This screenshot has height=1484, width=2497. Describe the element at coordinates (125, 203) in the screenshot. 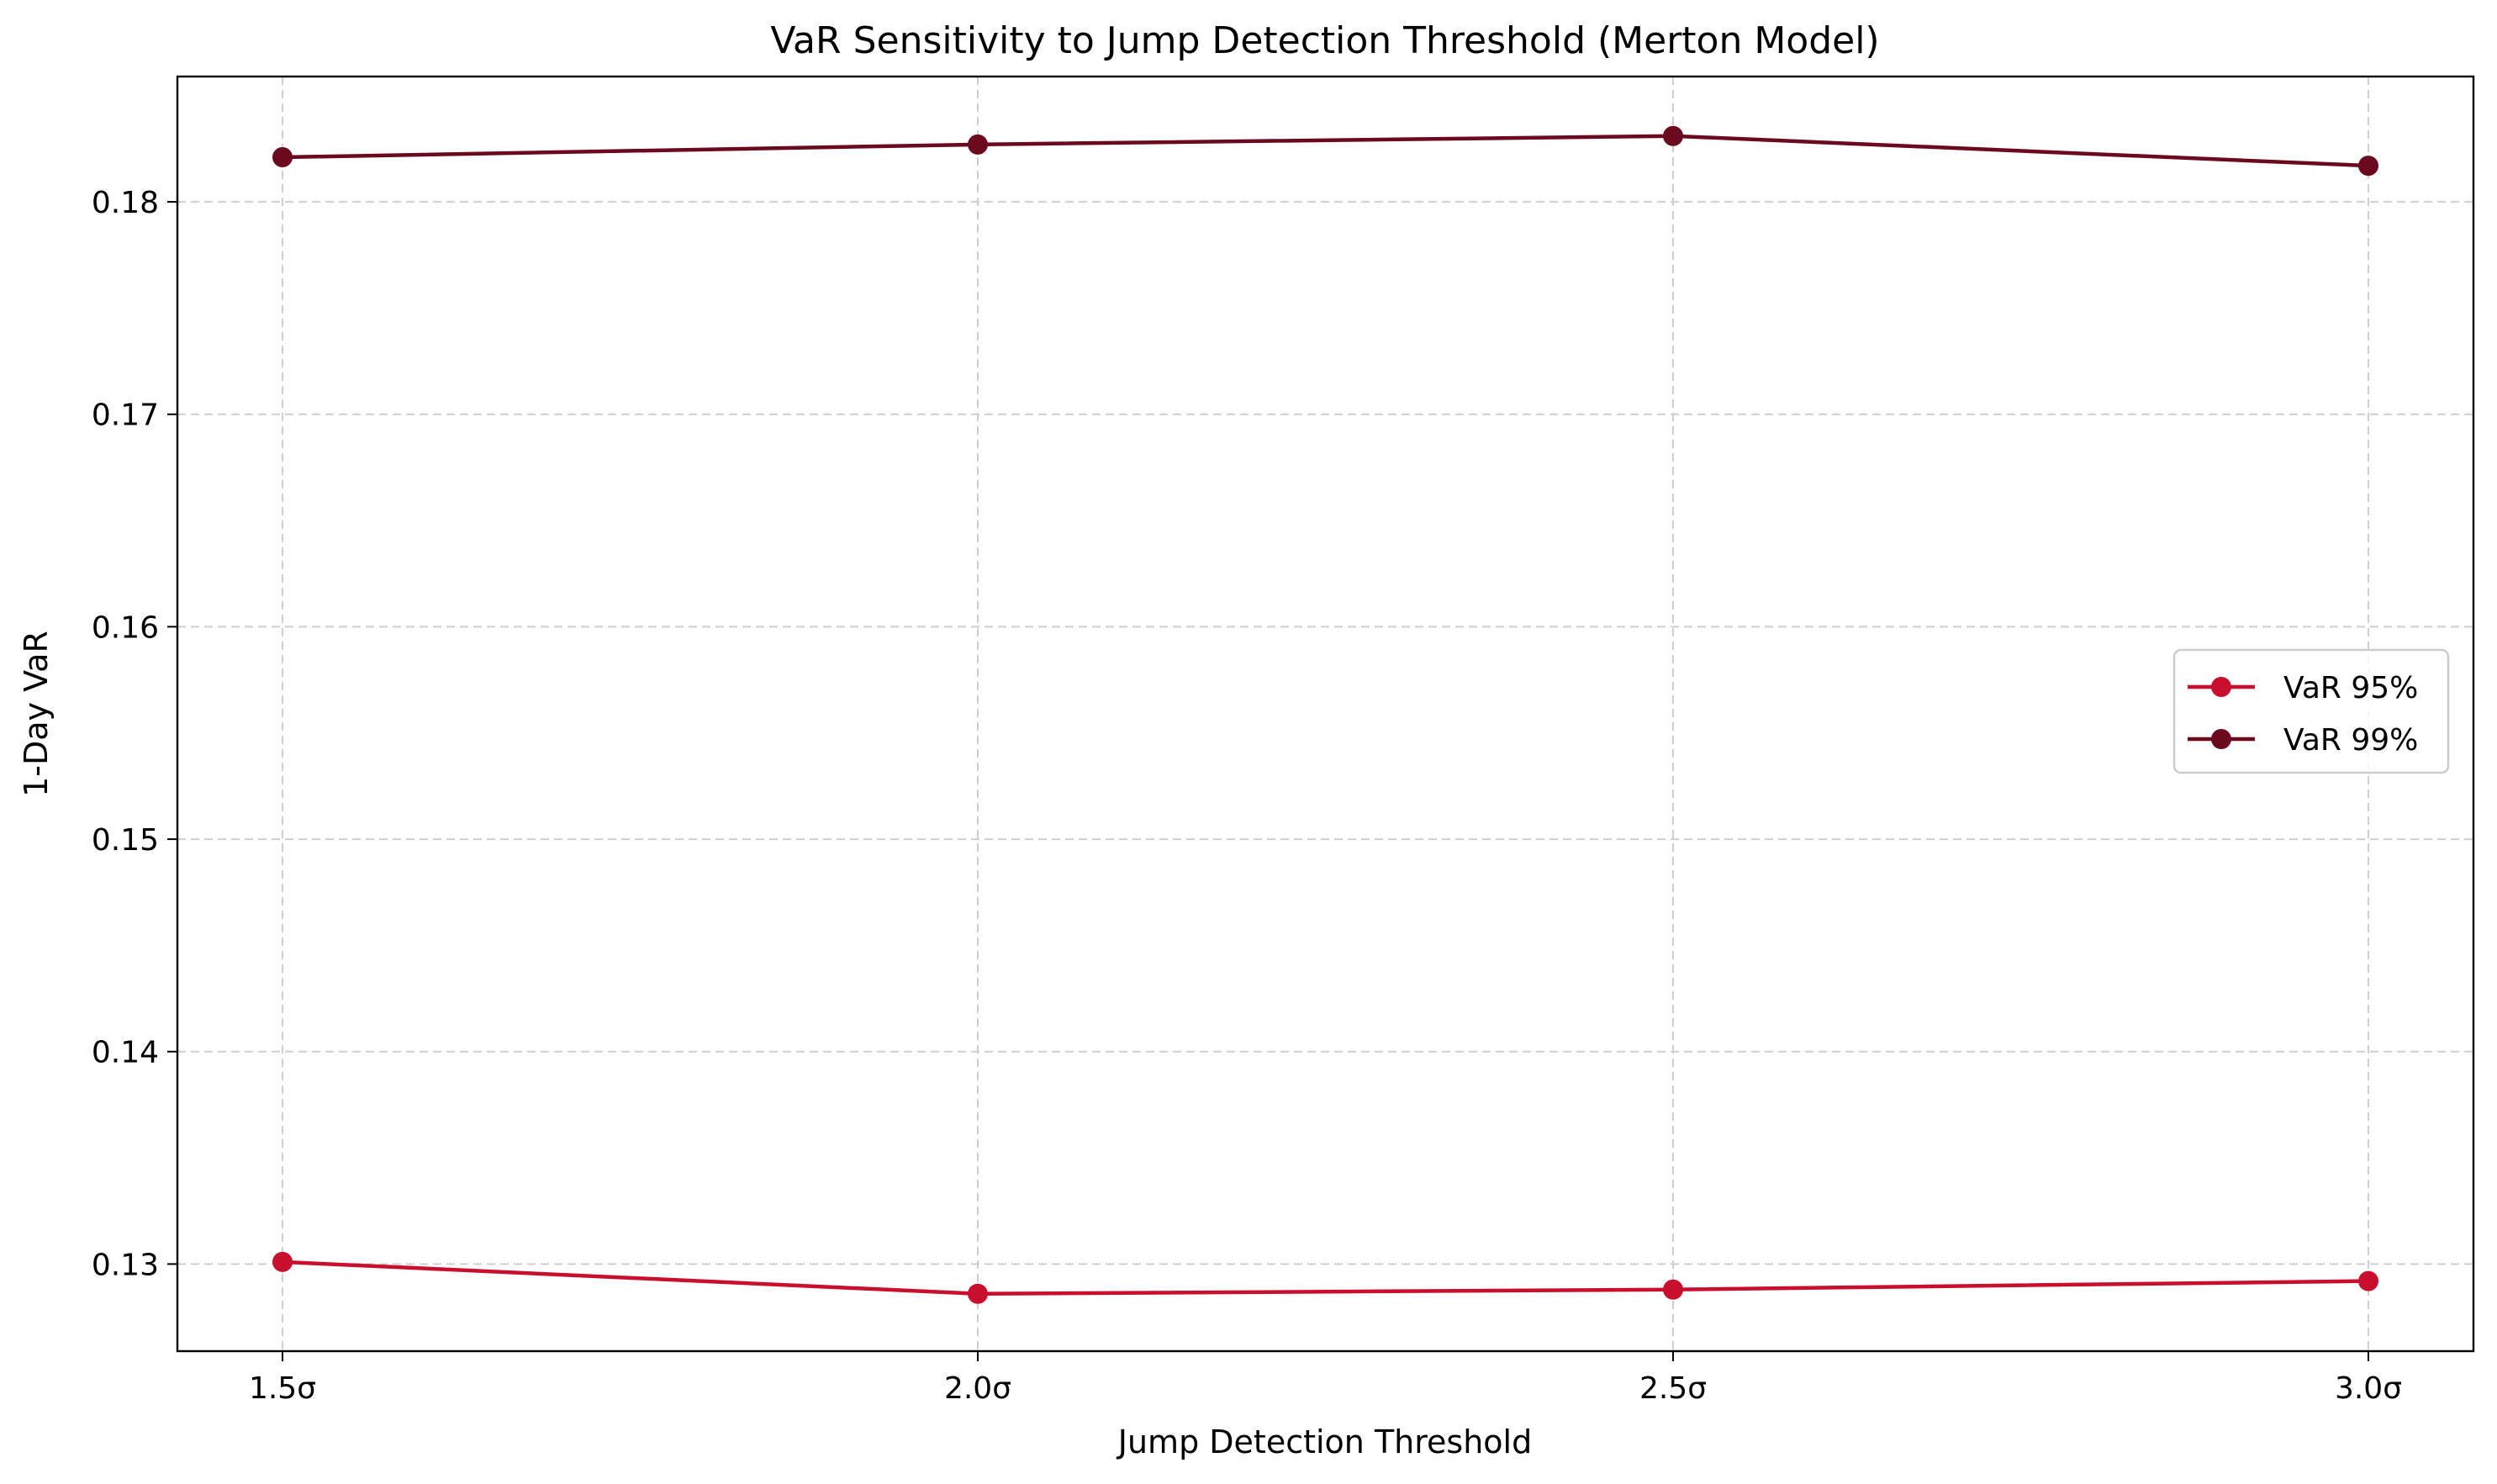

I see `y-tick-label: 0.18` at that location.